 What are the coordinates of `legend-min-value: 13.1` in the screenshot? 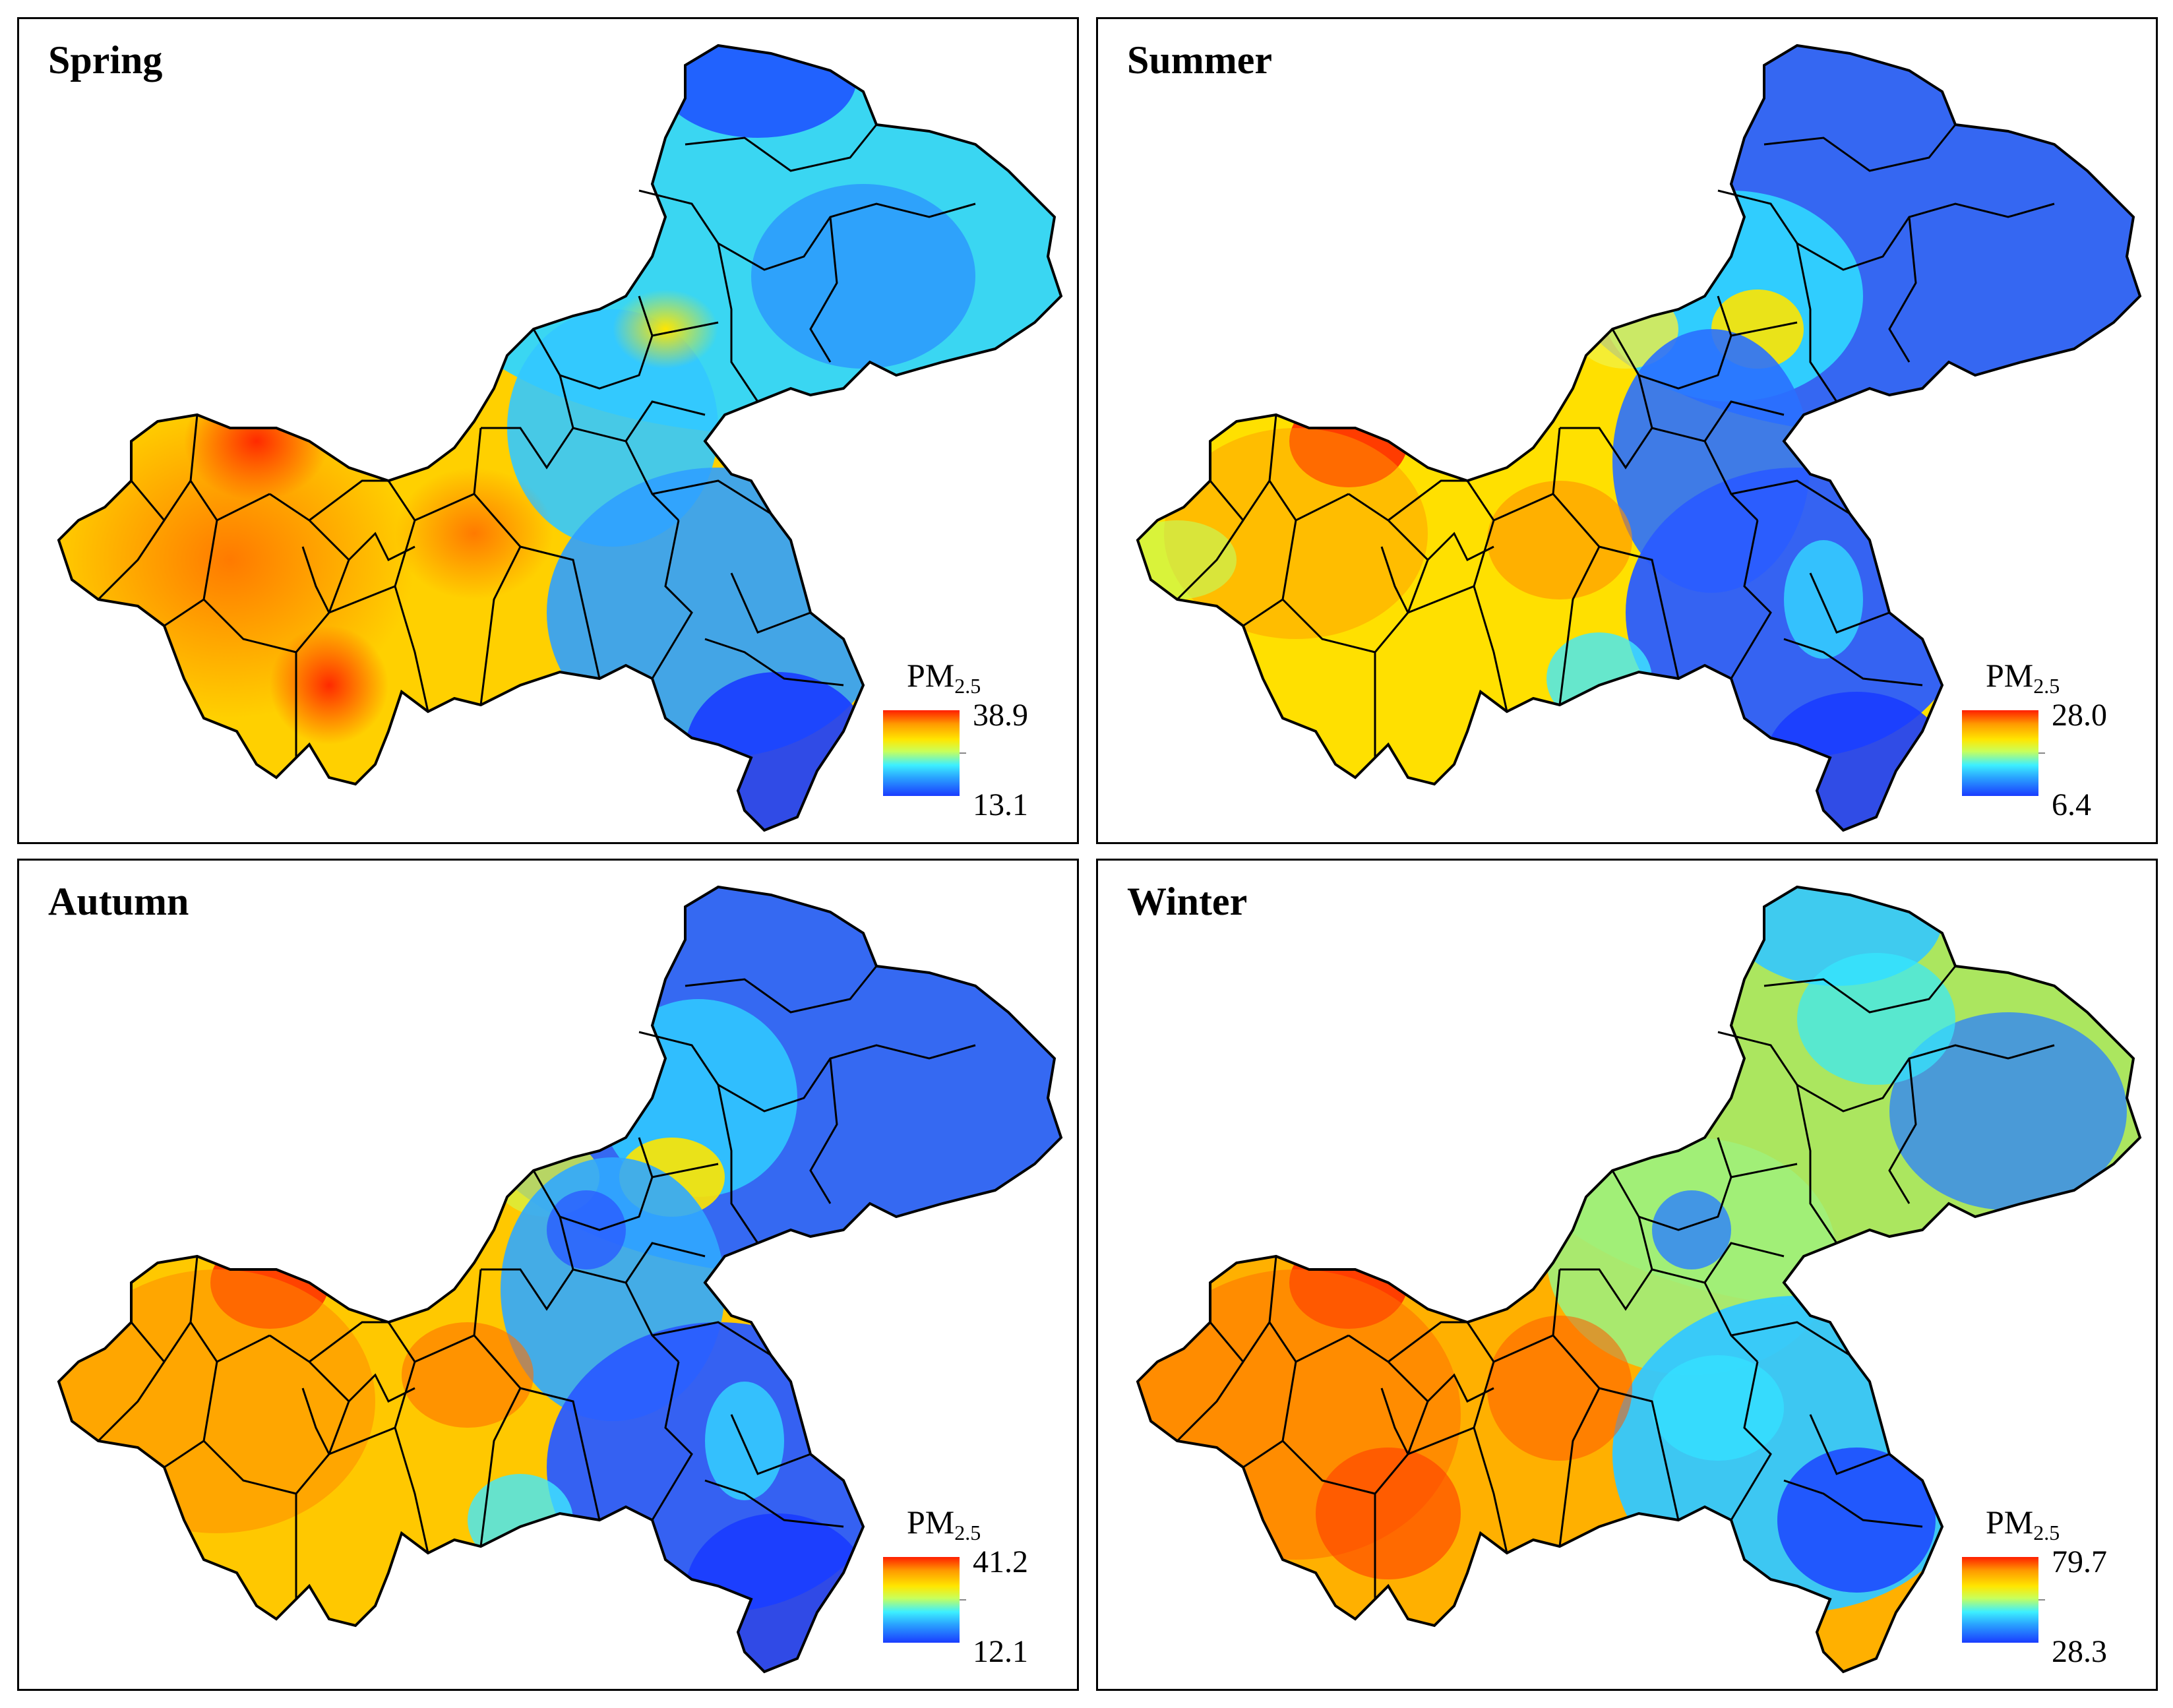 It's located at (1000, 805).